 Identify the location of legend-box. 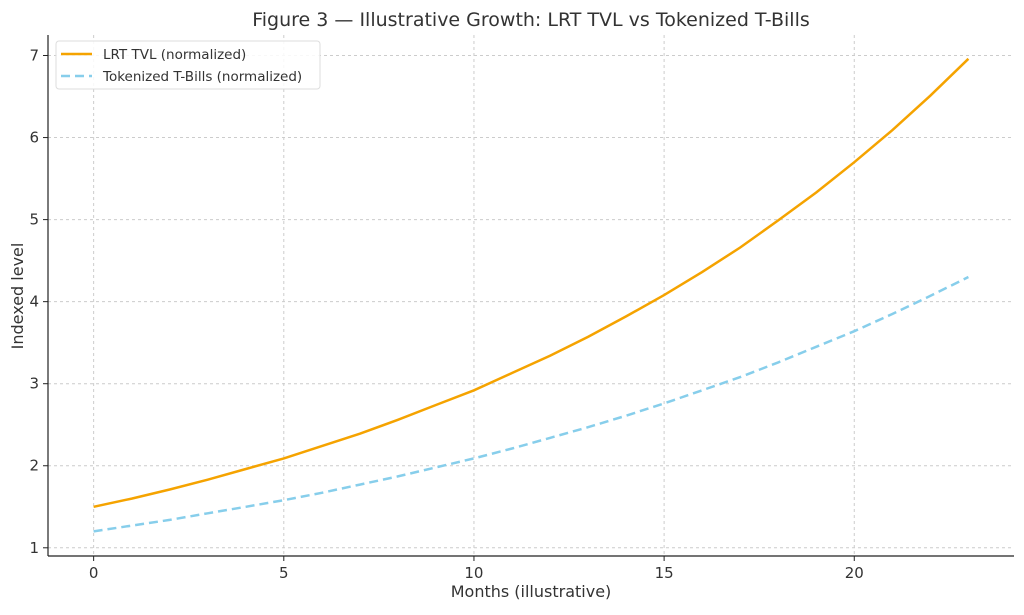
(188, 65).